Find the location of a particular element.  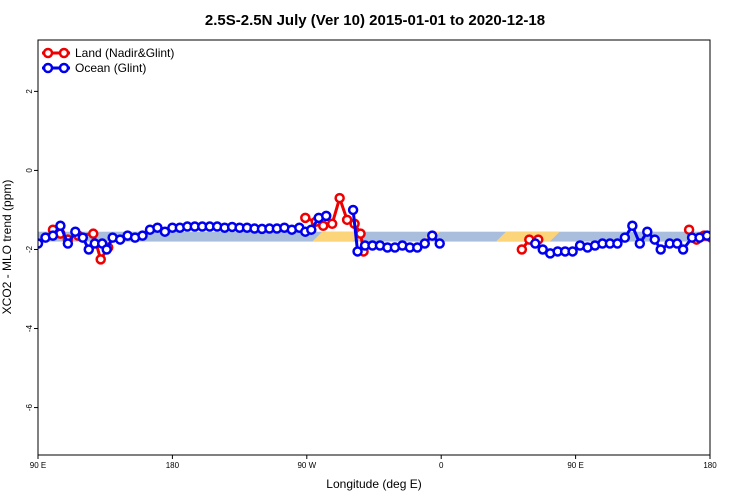

y-axis: 2 0 -2 -4 -6 is located at coordinates (31, 250).